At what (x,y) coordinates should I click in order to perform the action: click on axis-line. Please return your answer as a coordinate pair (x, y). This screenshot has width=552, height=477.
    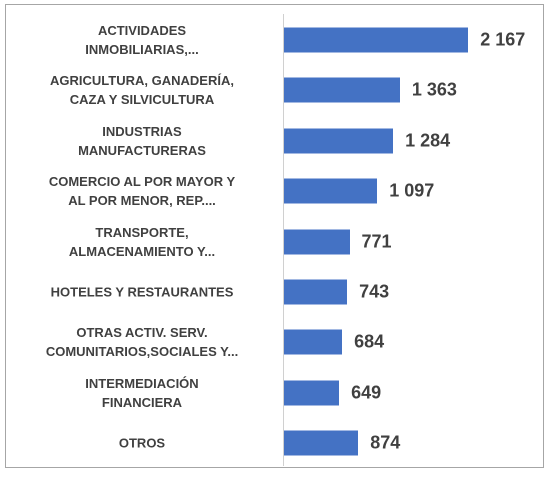
    Looking at the image, I should click on (283, 240).